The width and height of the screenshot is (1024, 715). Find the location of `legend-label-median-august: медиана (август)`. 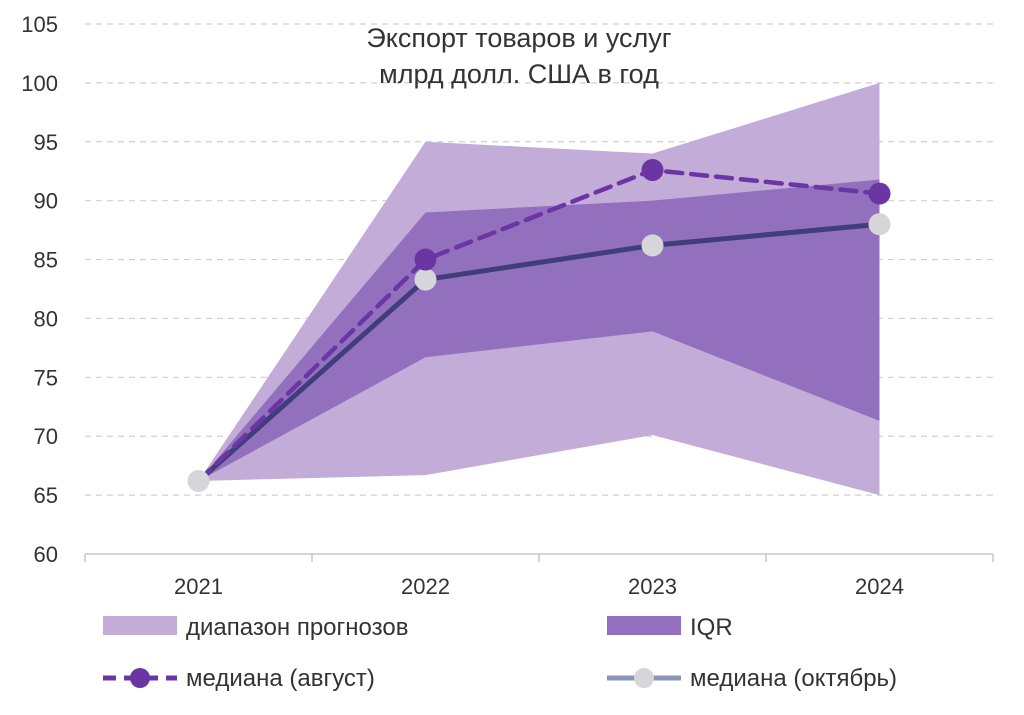

legend-label-median-august: медиана (август) is located at coordinates (280, 678).